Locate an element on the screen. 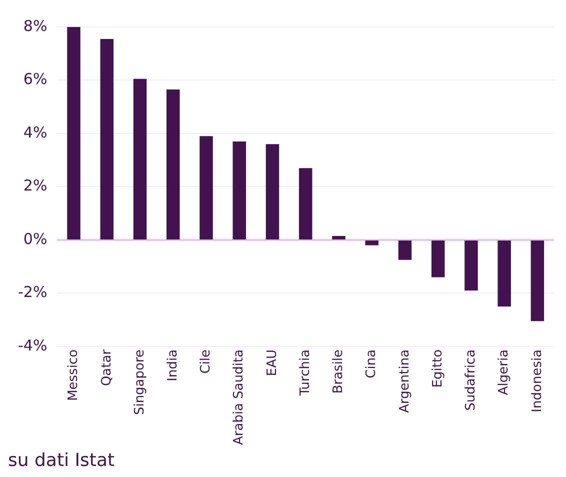 The width and height of the screenshot is (566, 477). y-tick-label: -2% is located at coordinates (33, 292).